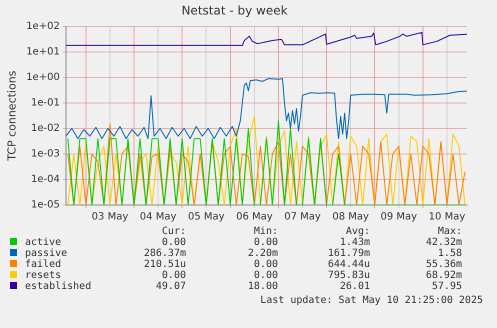 The height and width of the screenshot is (328, 497). I want to click on x-tick-label: 03 May, so click(110, 217).